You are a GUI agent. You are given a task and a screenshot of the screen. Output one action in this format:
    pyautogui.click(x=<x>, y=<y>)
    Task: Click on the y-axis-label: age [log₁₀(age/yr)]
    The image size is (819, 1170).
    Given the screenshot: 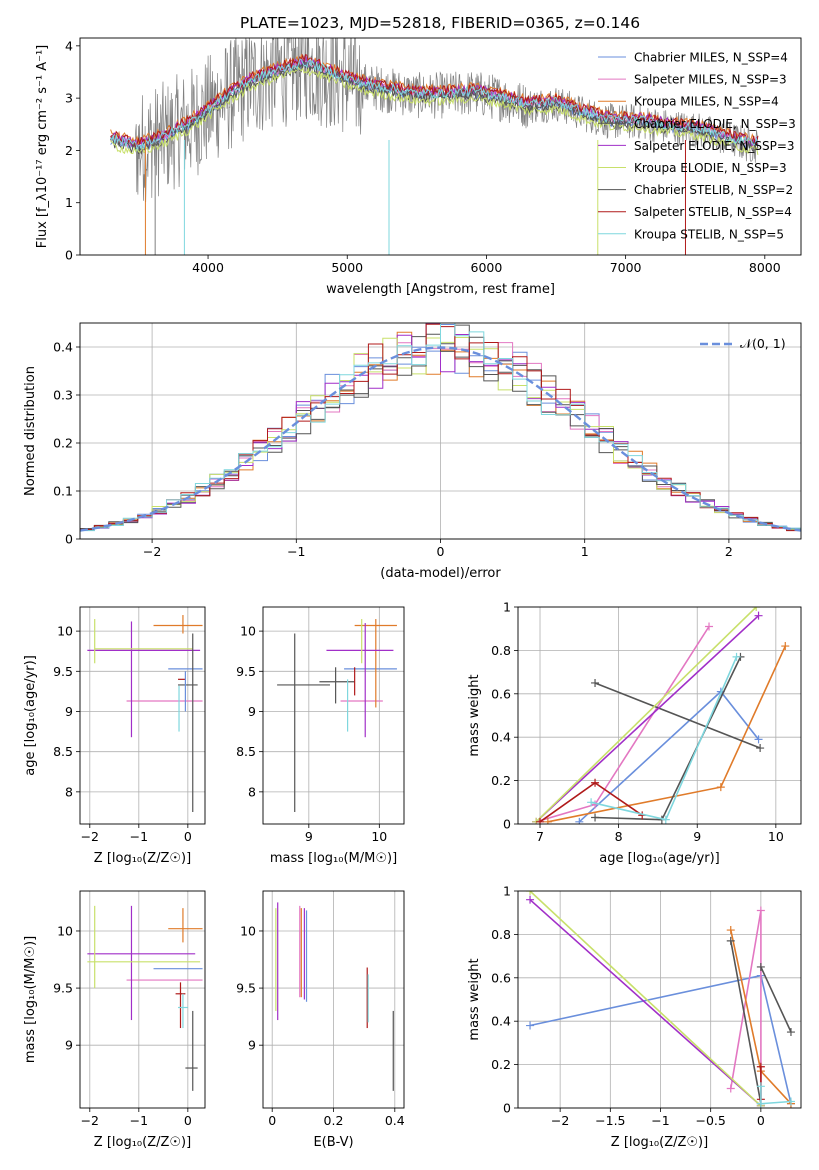 What is the action you would take?
    pyautogui.click(x=30, y=715)
    